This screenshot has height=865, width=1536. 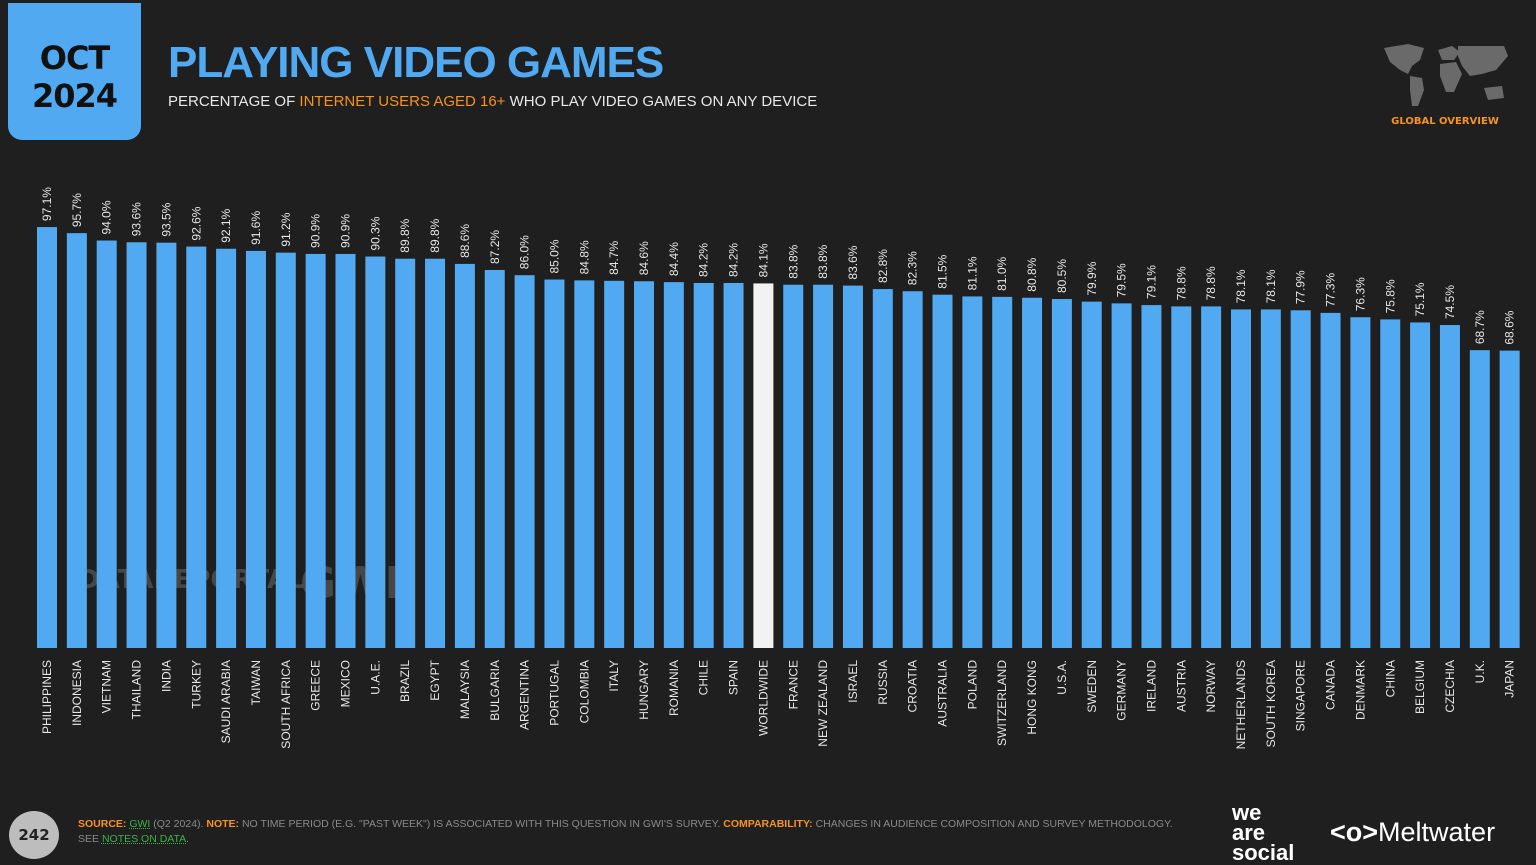 I want to click on data-label: 92.6%, so click(x=196, y=223).